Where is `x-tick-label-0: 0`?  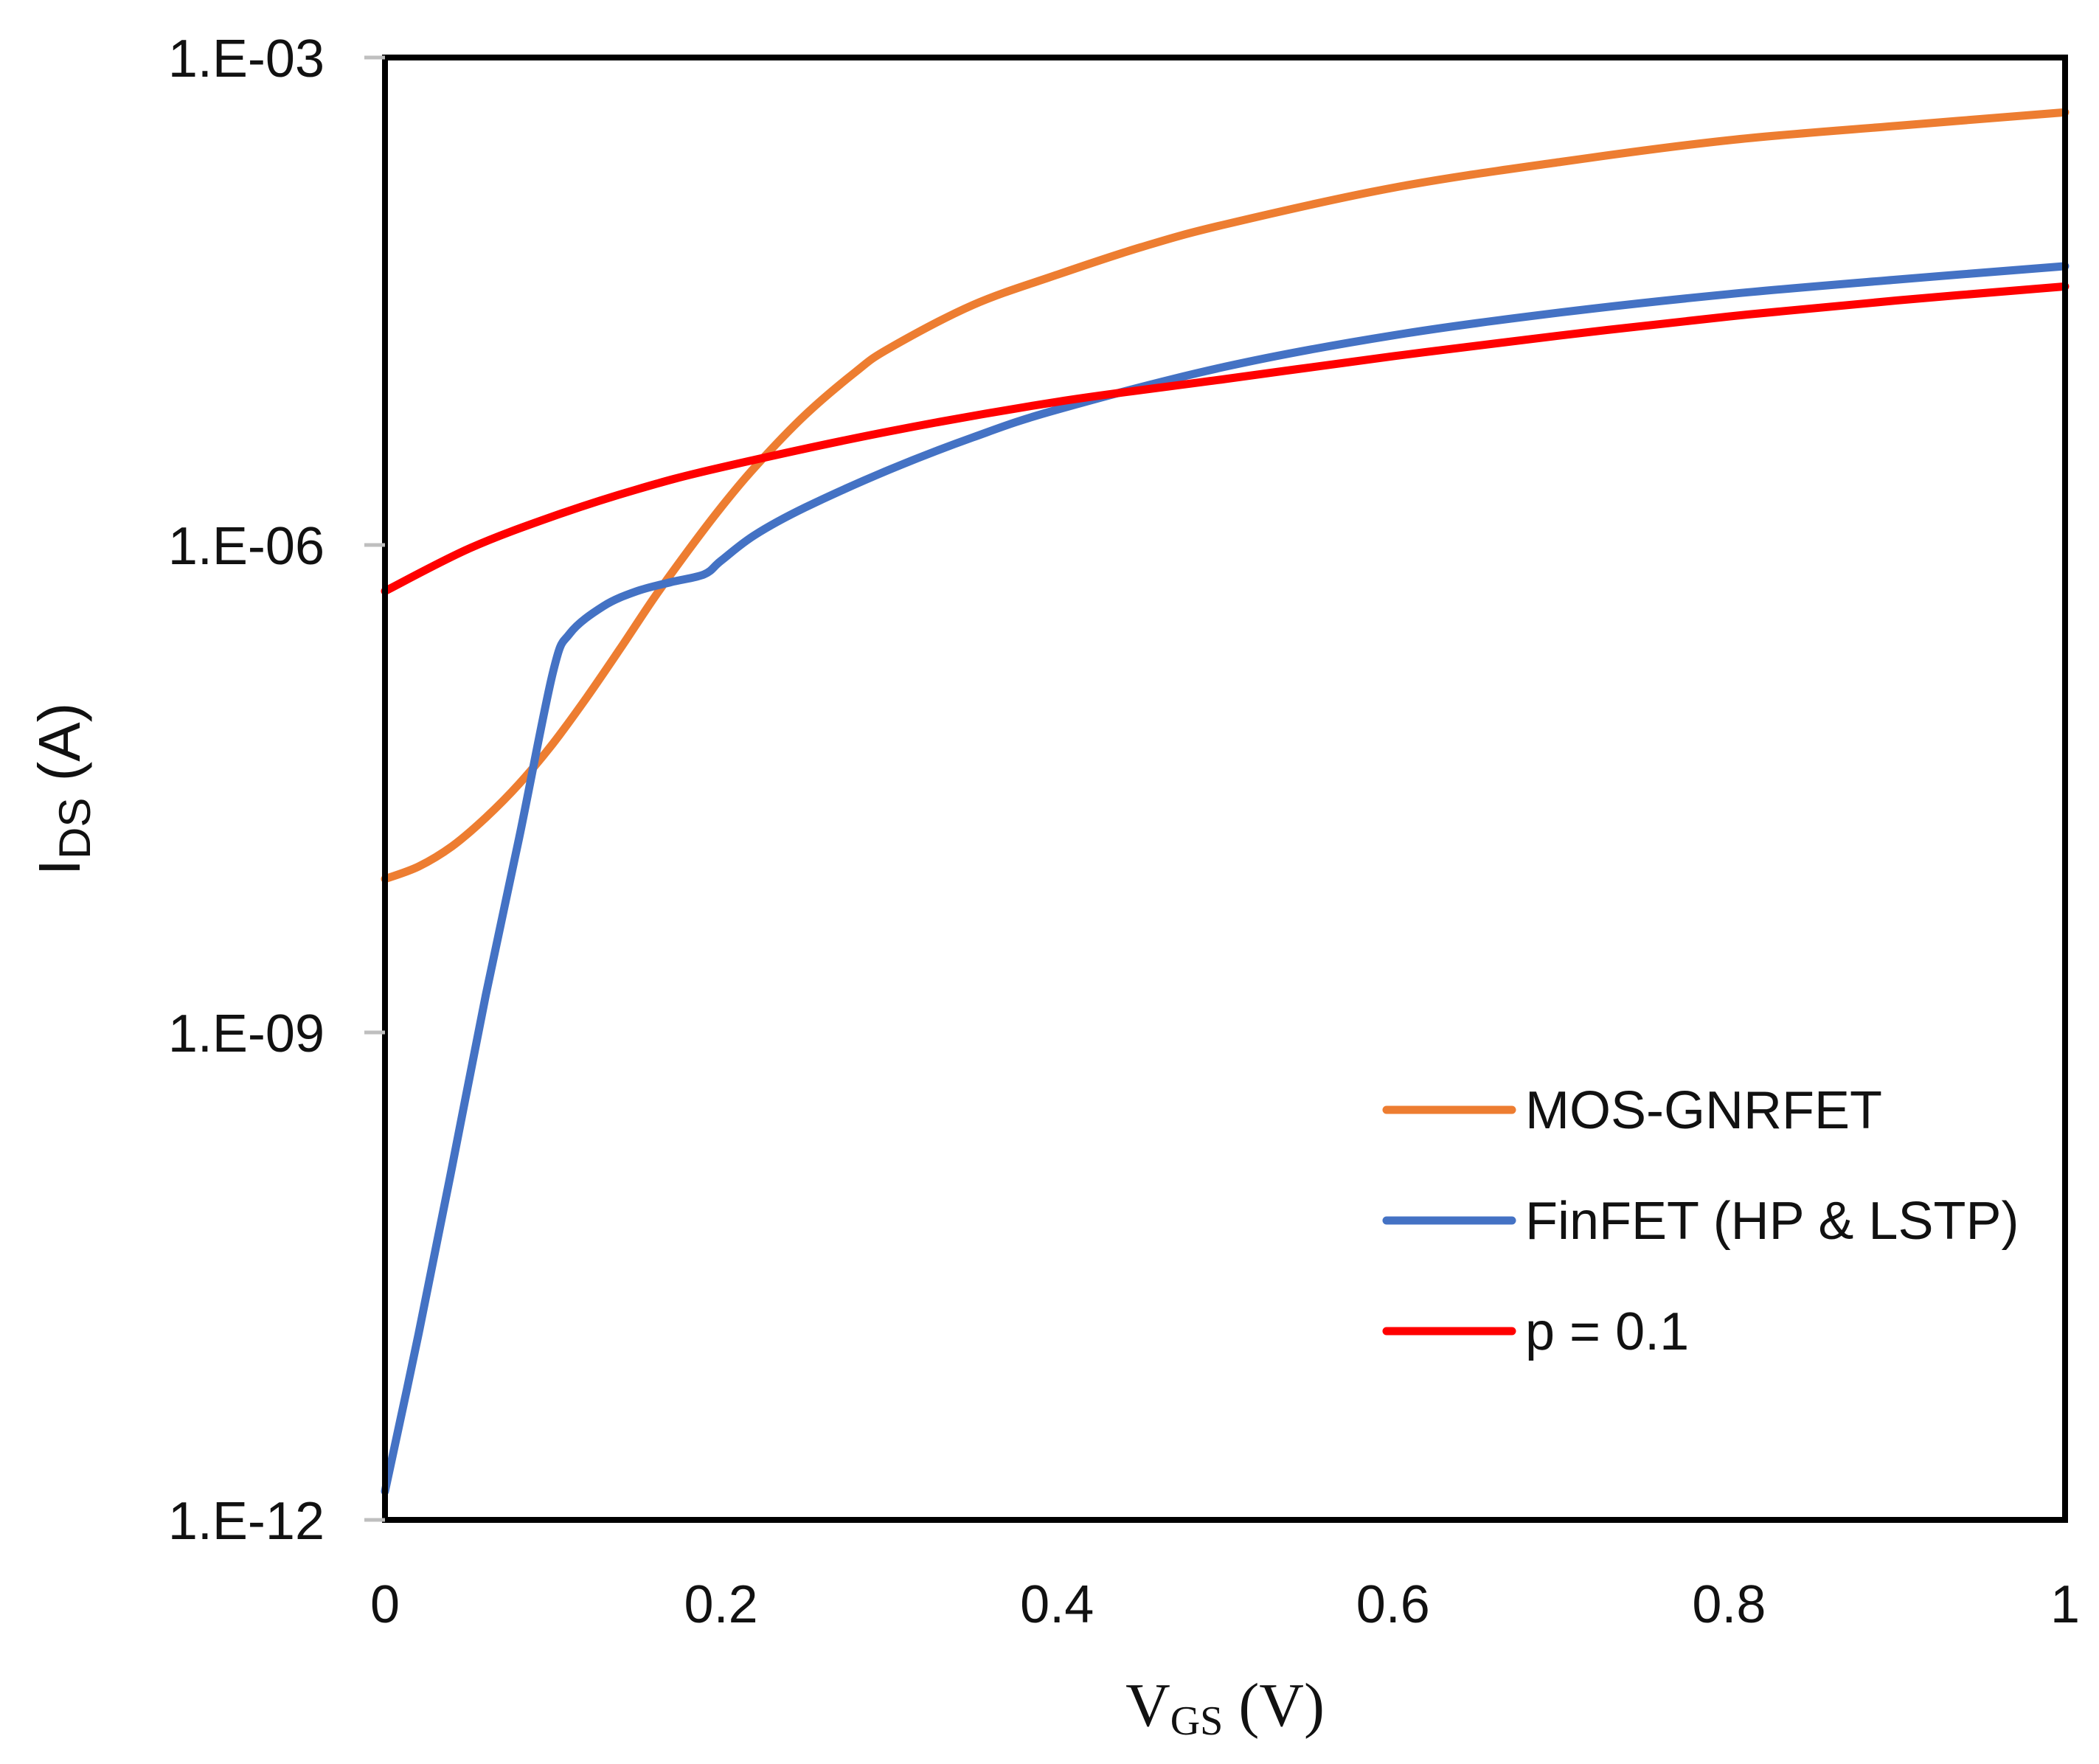
x-tick-label-0: 0 is located at coordinates (385, 1604).